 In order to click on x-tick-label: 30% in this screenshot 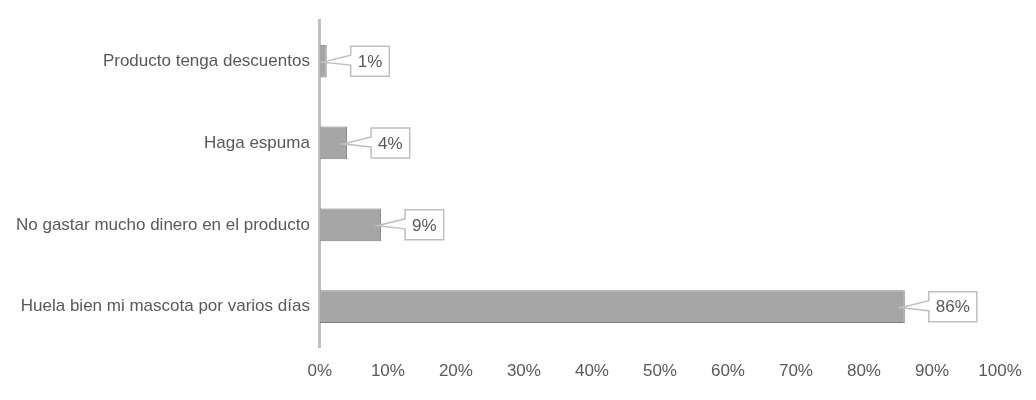, I will do `click(523, 371)`.